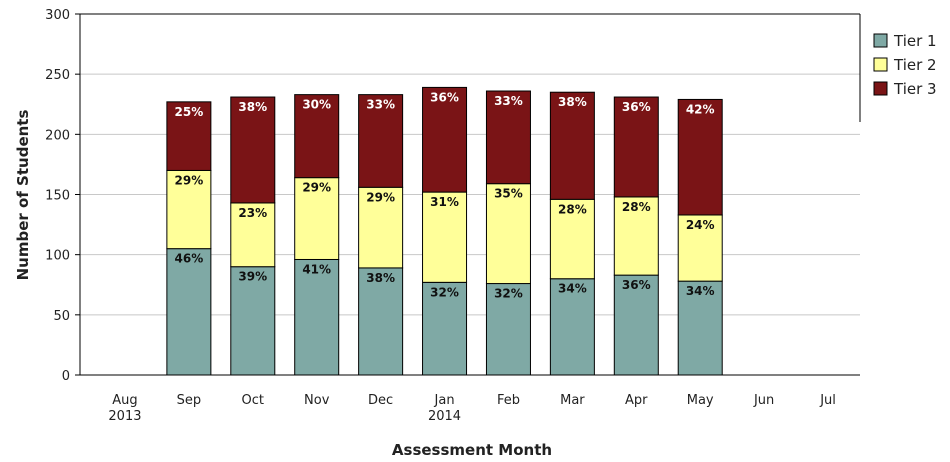  What do you see at coordinates (508, 400) in the screenshot?
I see `x-tick-label: Feb` at bounding box center [508, 400].